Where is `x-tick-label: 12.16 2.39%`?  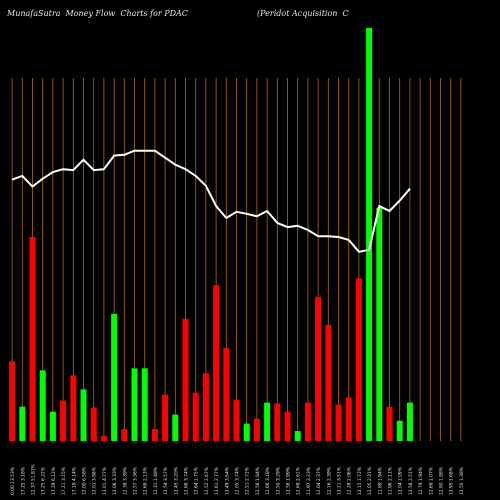 x-tick-label: 12.16 2.39% is located at coordinates (329, 481).